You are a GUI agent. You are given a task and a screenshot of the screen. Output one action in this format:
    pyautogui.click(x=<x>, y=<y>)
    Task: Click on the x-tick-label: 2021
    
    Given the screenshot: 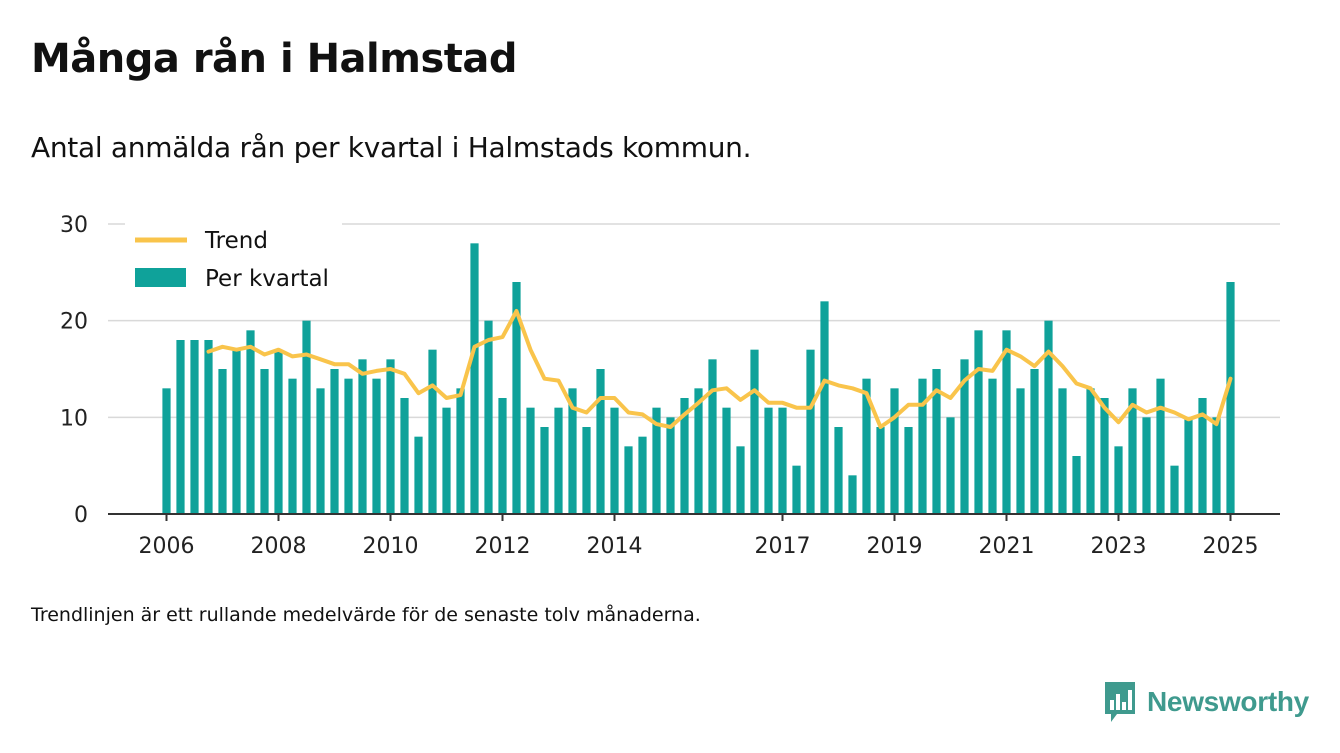 What is the action you would take?
    pyautogui.click(x=1007, y=546)
    